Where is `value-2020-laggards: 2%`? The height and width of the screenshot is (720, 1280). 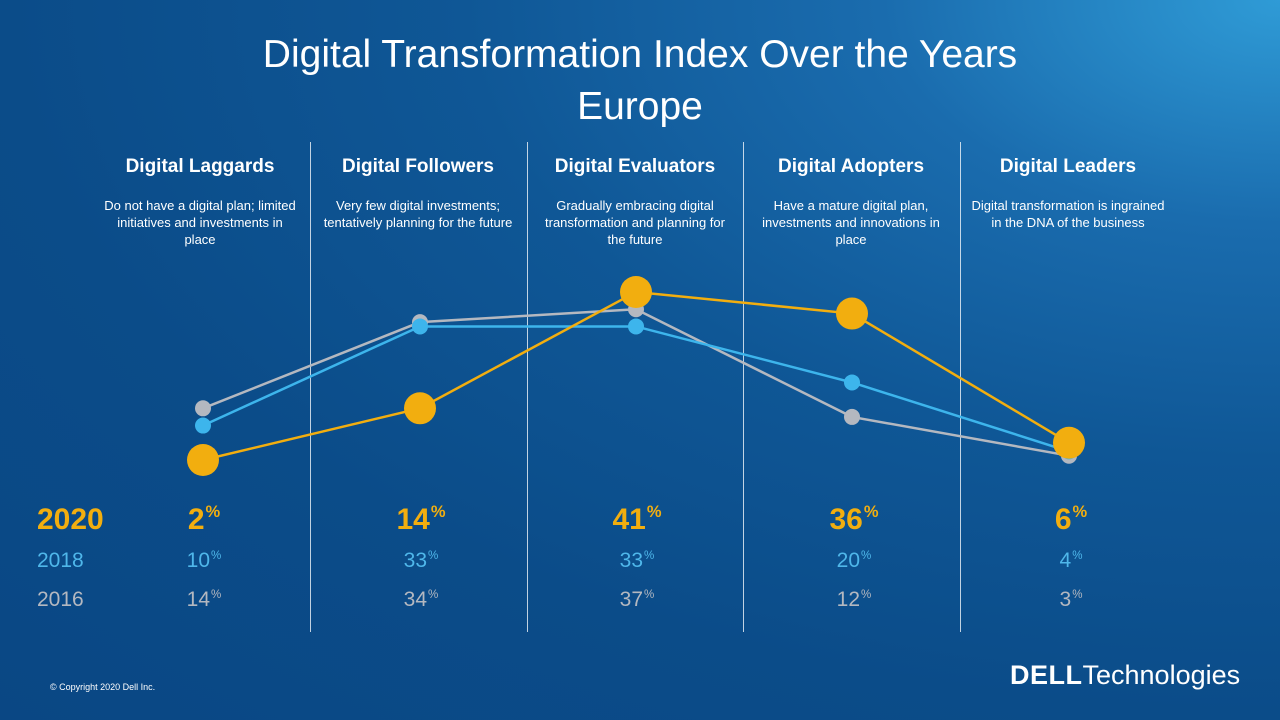
value-2020-laggards: 2% is located at coordinates (204, 519).